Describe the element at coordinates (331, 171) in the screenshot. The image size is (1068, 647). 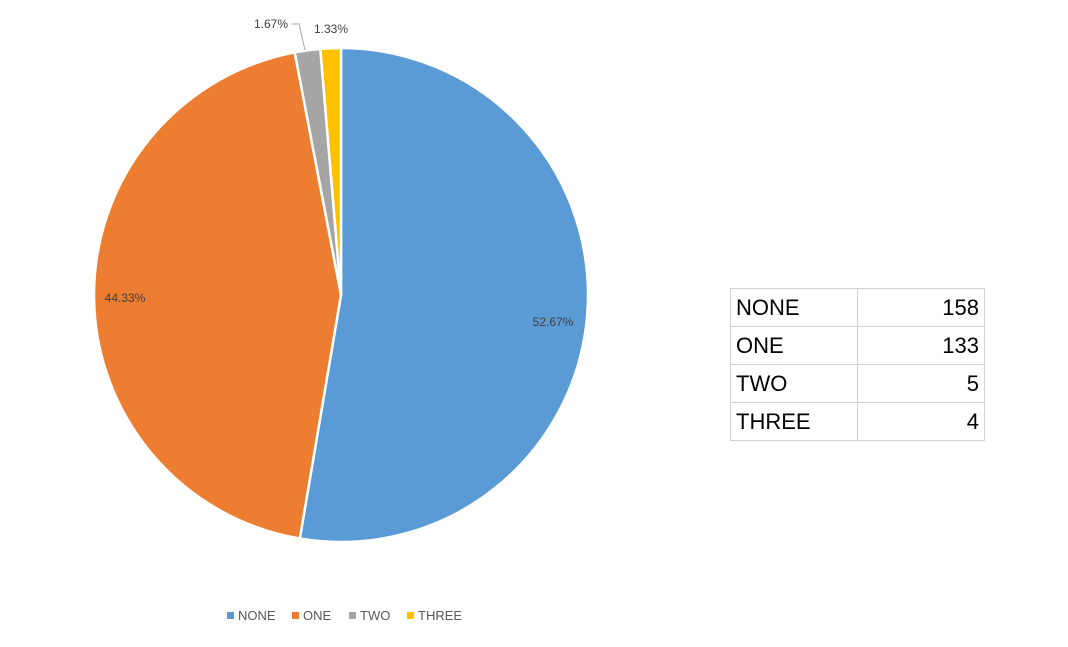
I see `pie-slice-three` at that location.